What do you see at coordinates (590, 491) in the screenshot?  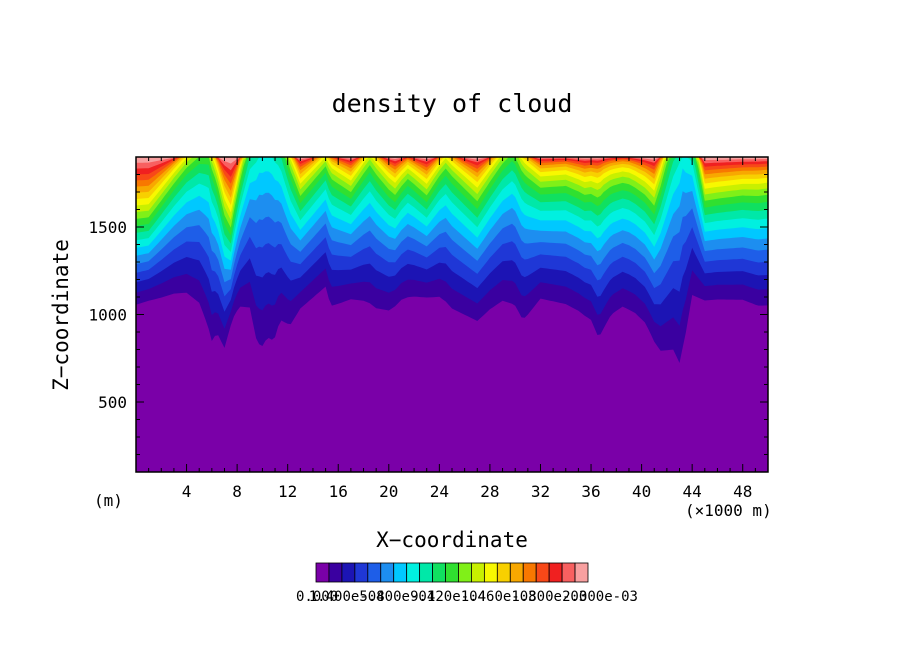 I see `x-tick-label: 36` at bounding box center [590, 491].